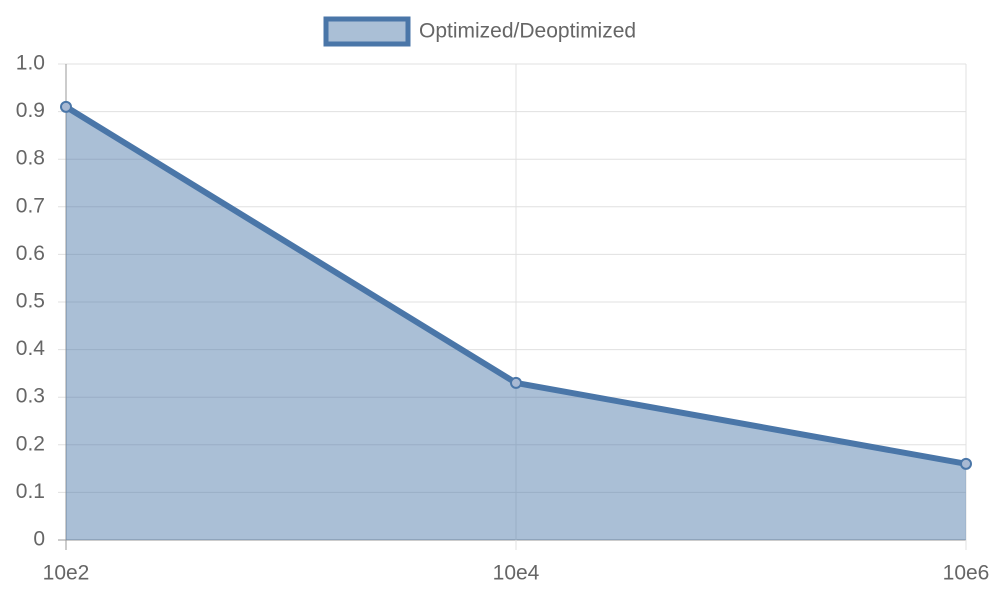 Image resolution: width=1000 pixels, height=600 pixels. I want to click on y-tick-label: 0.6, so click(30, 253).